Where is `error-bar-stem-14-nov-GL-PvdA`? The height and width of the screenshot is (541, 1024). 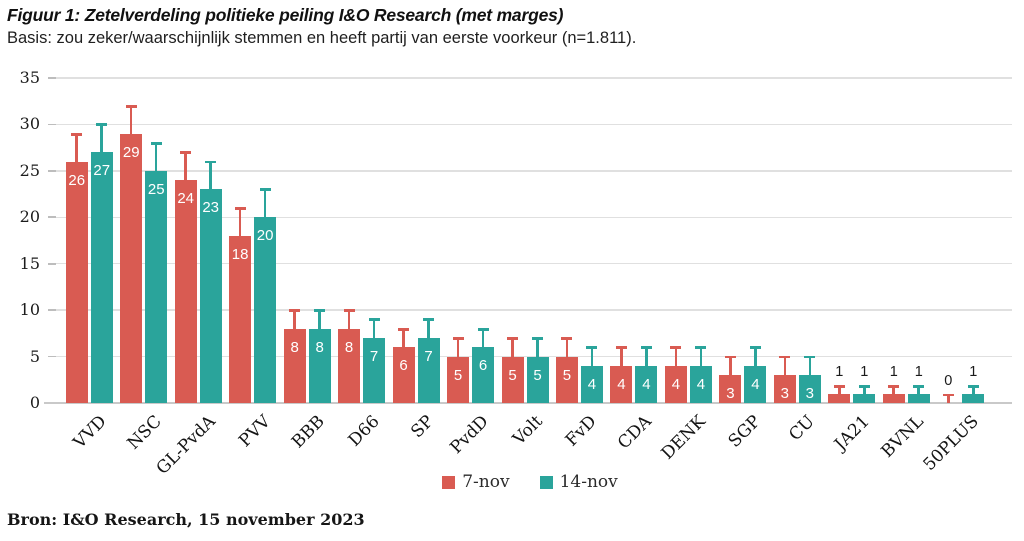
error-bar-stem-14-nov-GL-PvdA is located at coordinates (210, 178).